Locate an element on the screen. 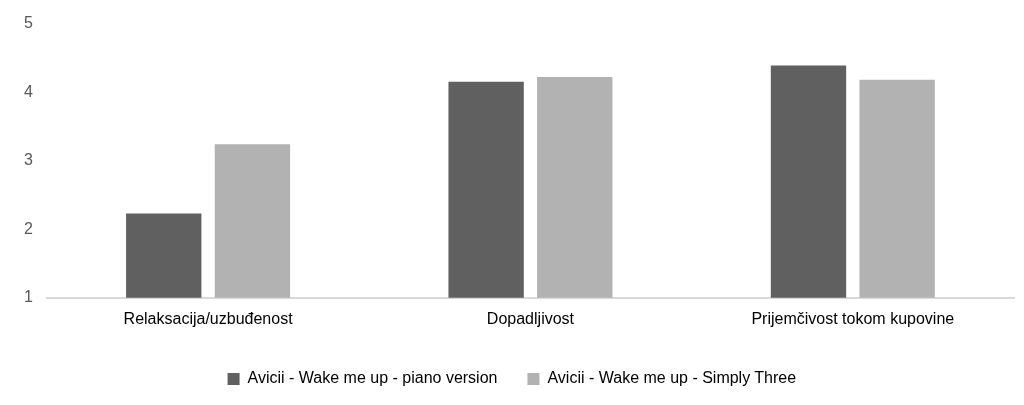  y-tick-label: 1 is located at coordinates (28, 297).